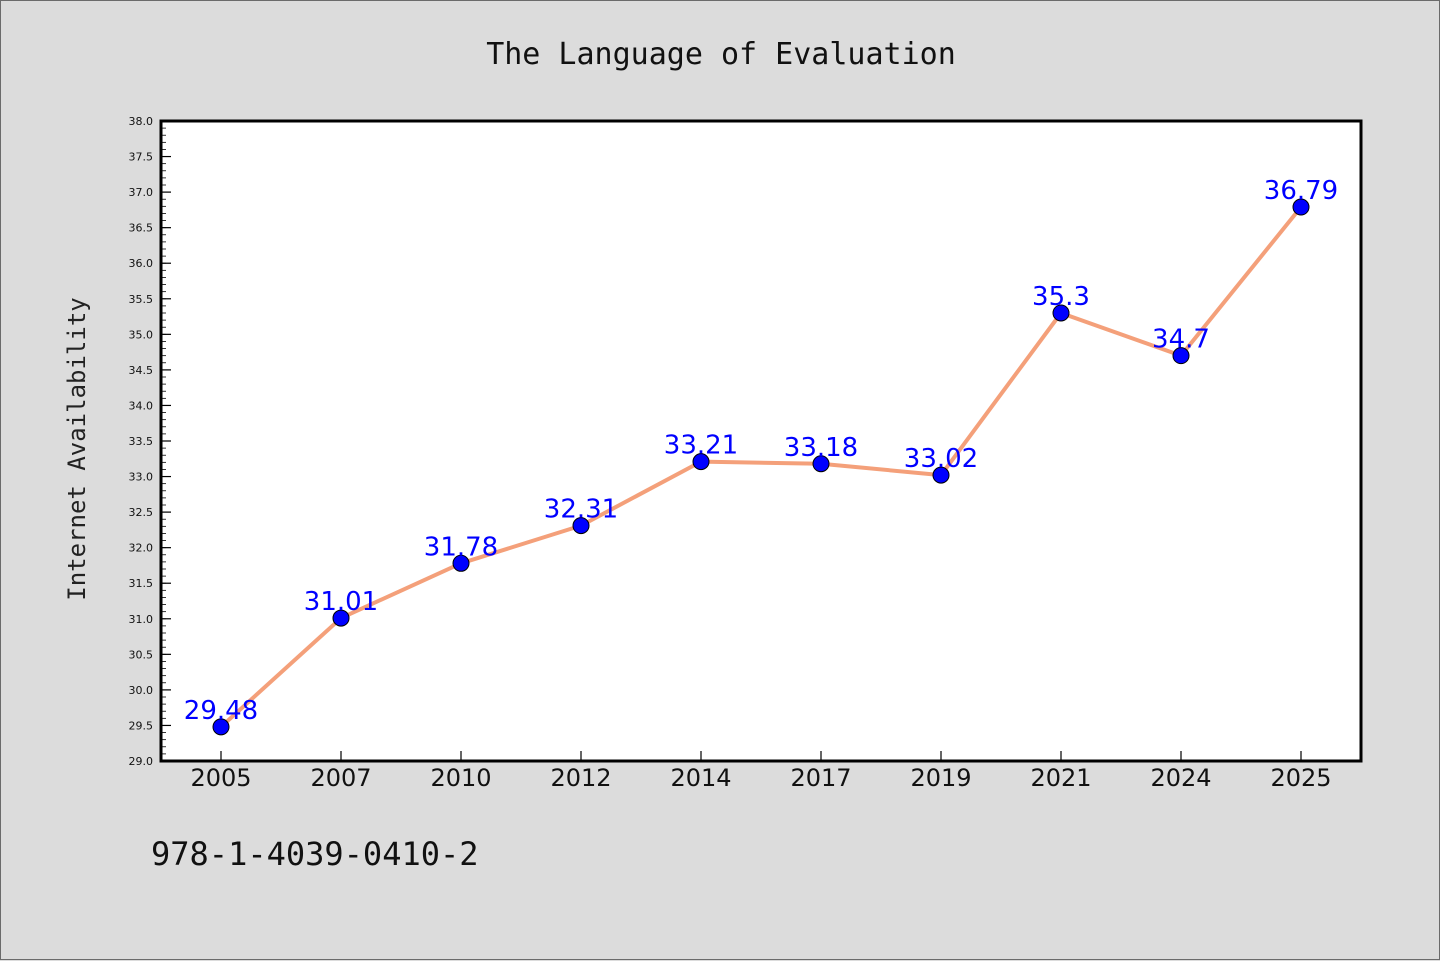 This screenshot has height=961, width=1440. What do you see at coordinates (141, 761) in the screenshot?
I see `y-tick-label: 29.0` at bounding box center [141, 761].